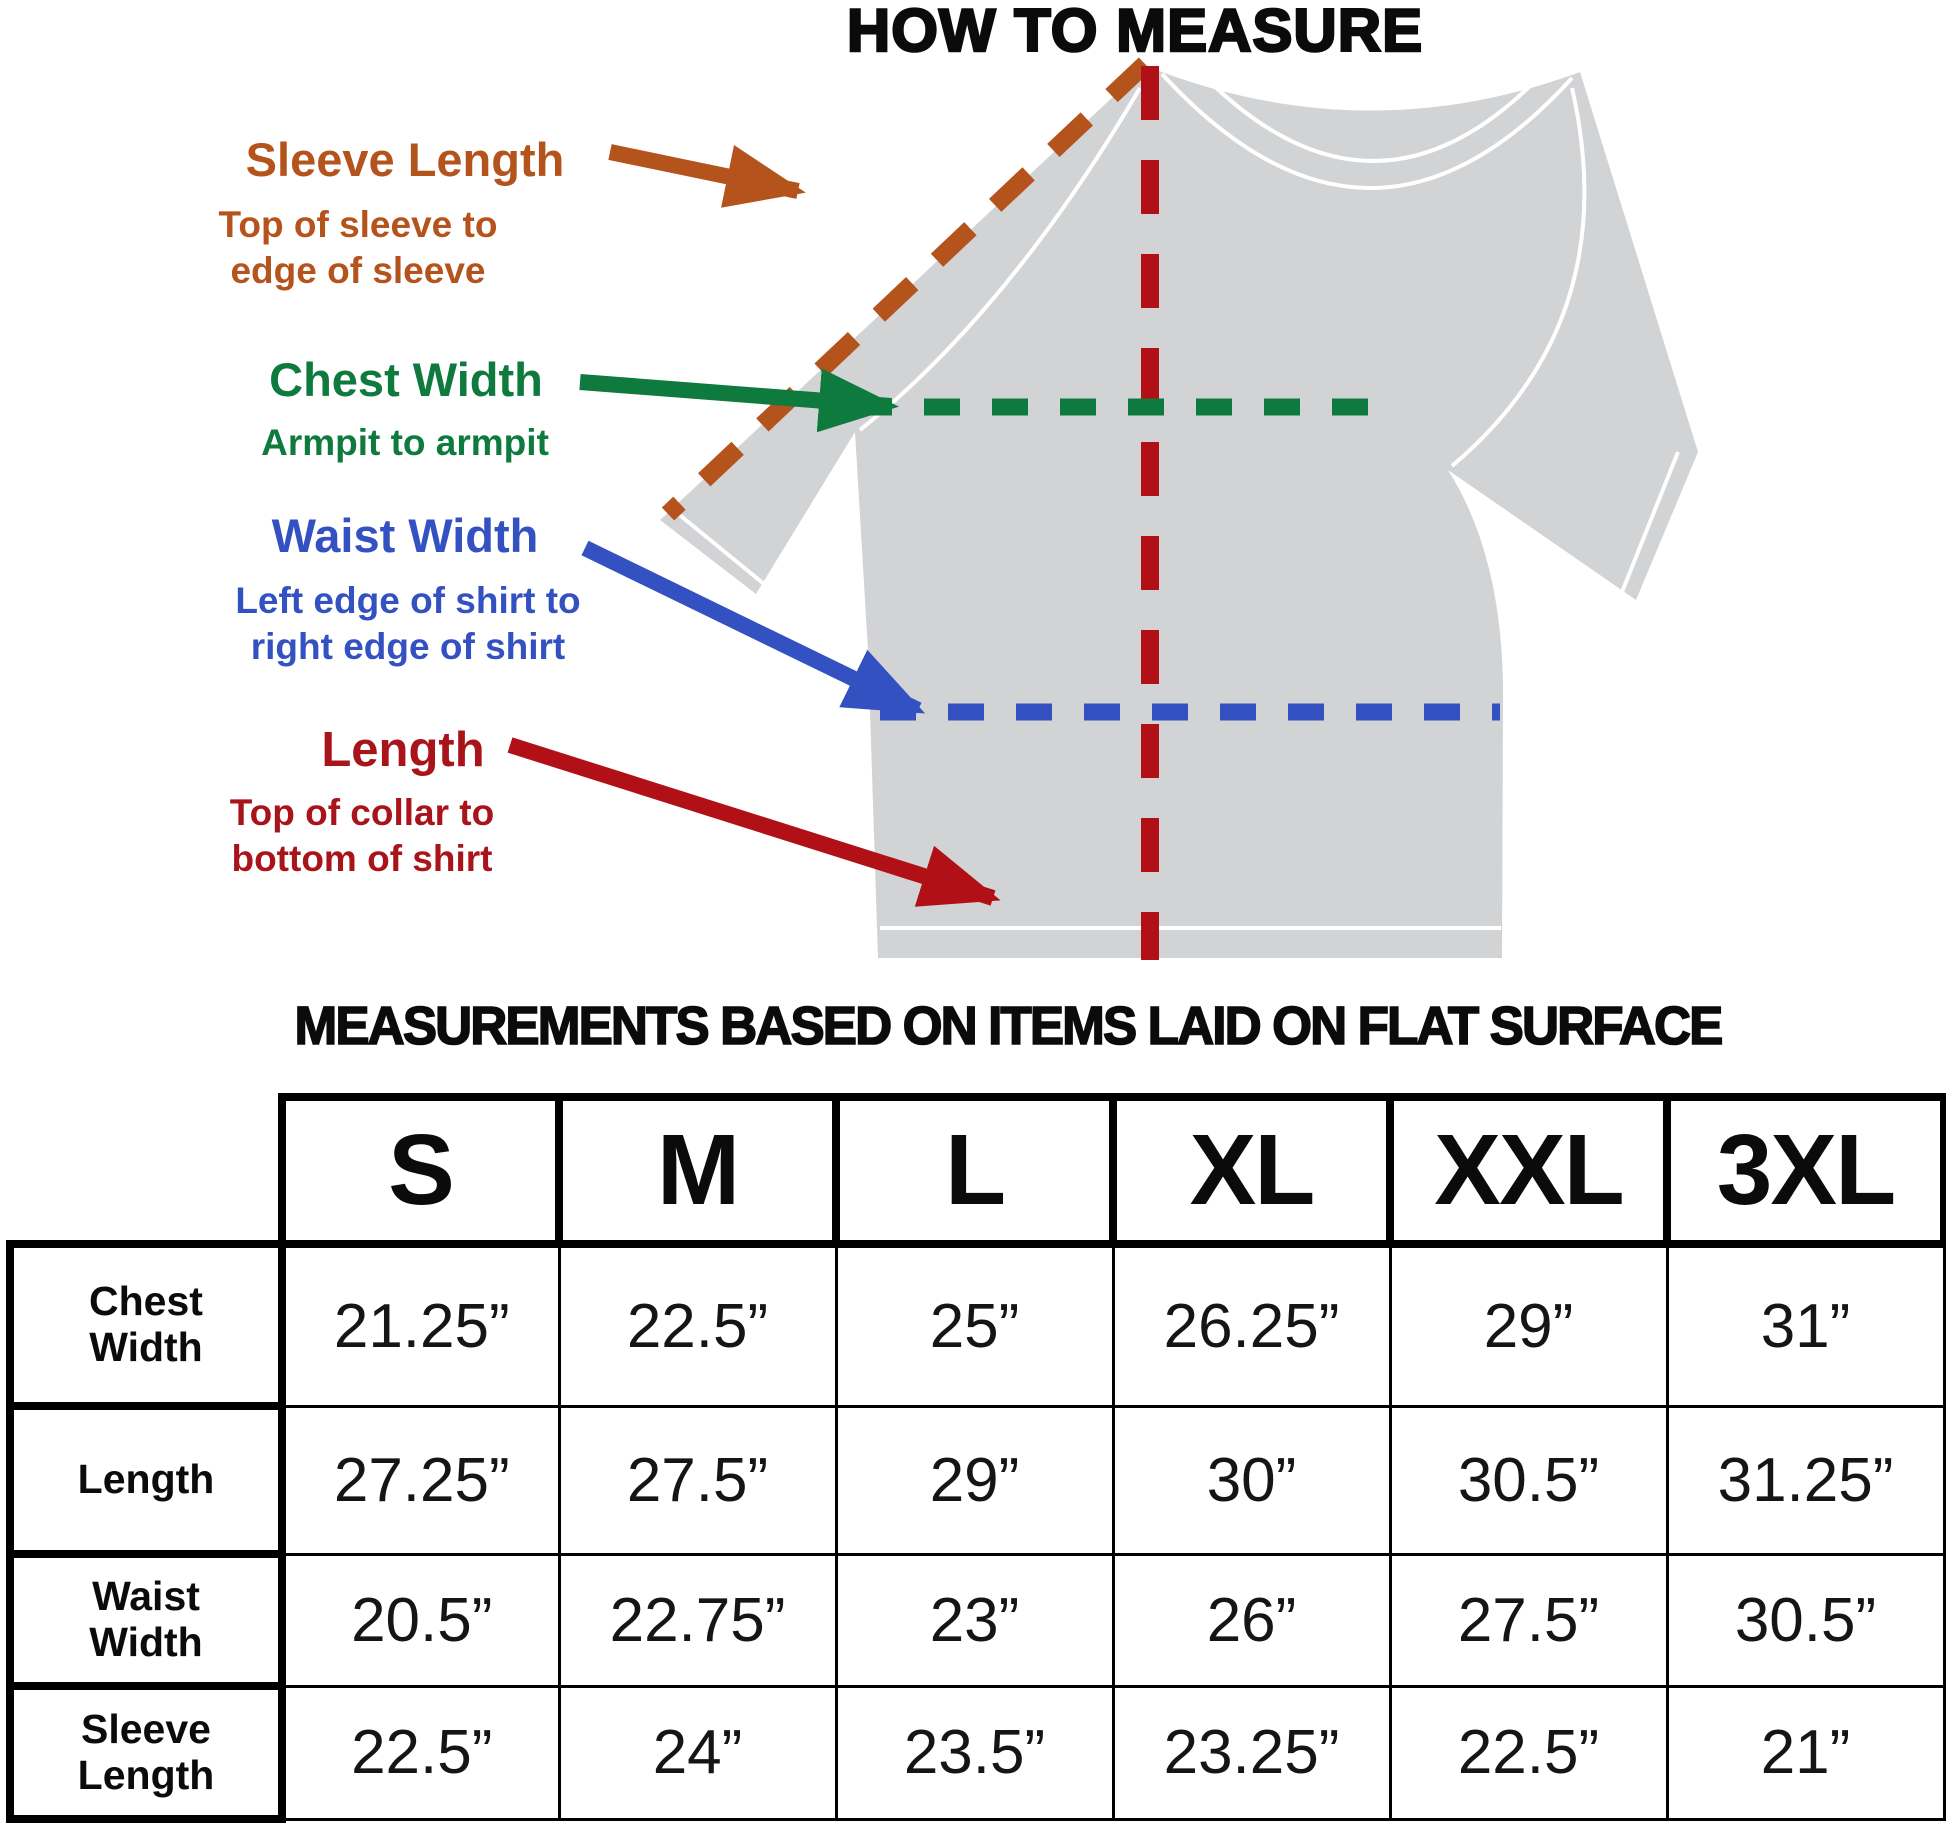 Image resolution: width=1946 pixels, height=1823 pixels. What do you see at coordinates (1251, 1620) in the screenshot?
I see `waist-width-xl: 26”` at bounding box center [1251, 1620].